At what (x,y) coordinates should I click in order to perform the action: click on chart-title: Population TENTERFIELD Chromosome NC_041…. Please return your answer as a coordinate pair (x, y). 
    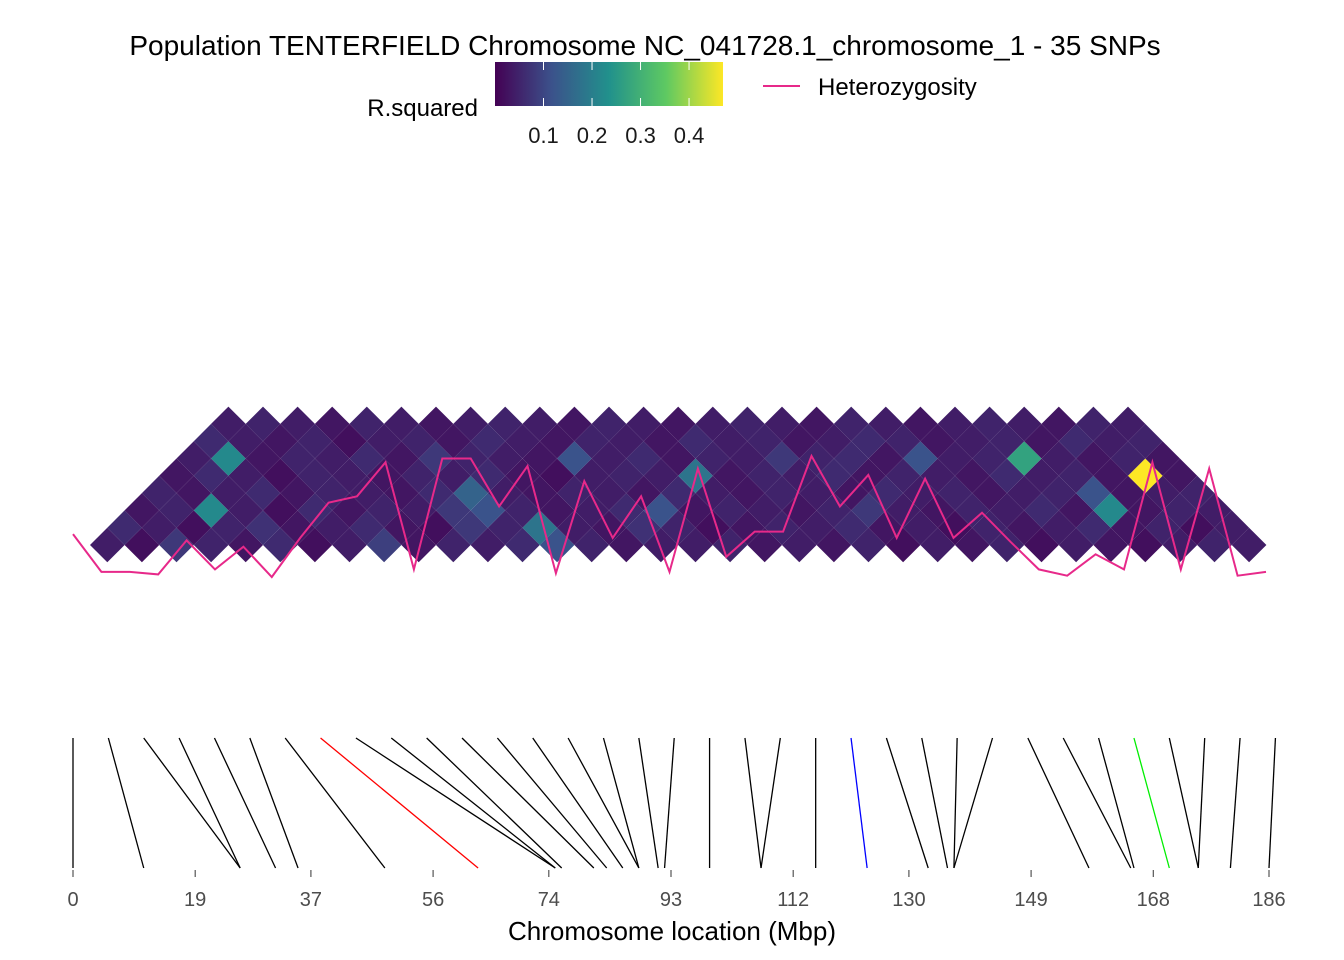
    Looking at the image, I should click on (644, 45).